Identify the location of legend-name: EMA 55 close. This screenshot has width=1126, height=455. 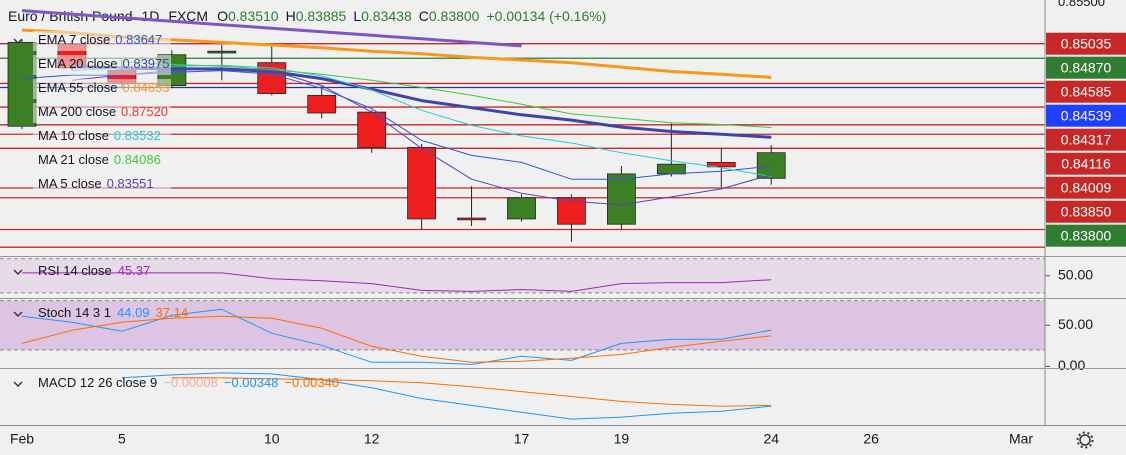
(78, 87).